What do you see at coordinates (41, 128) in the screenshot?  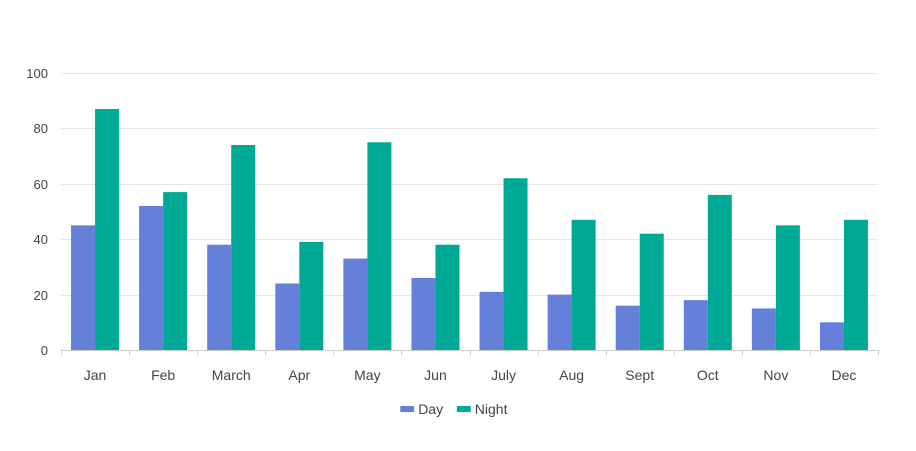 I see `y-tick-label: 80` at bounding box center [41, 128].